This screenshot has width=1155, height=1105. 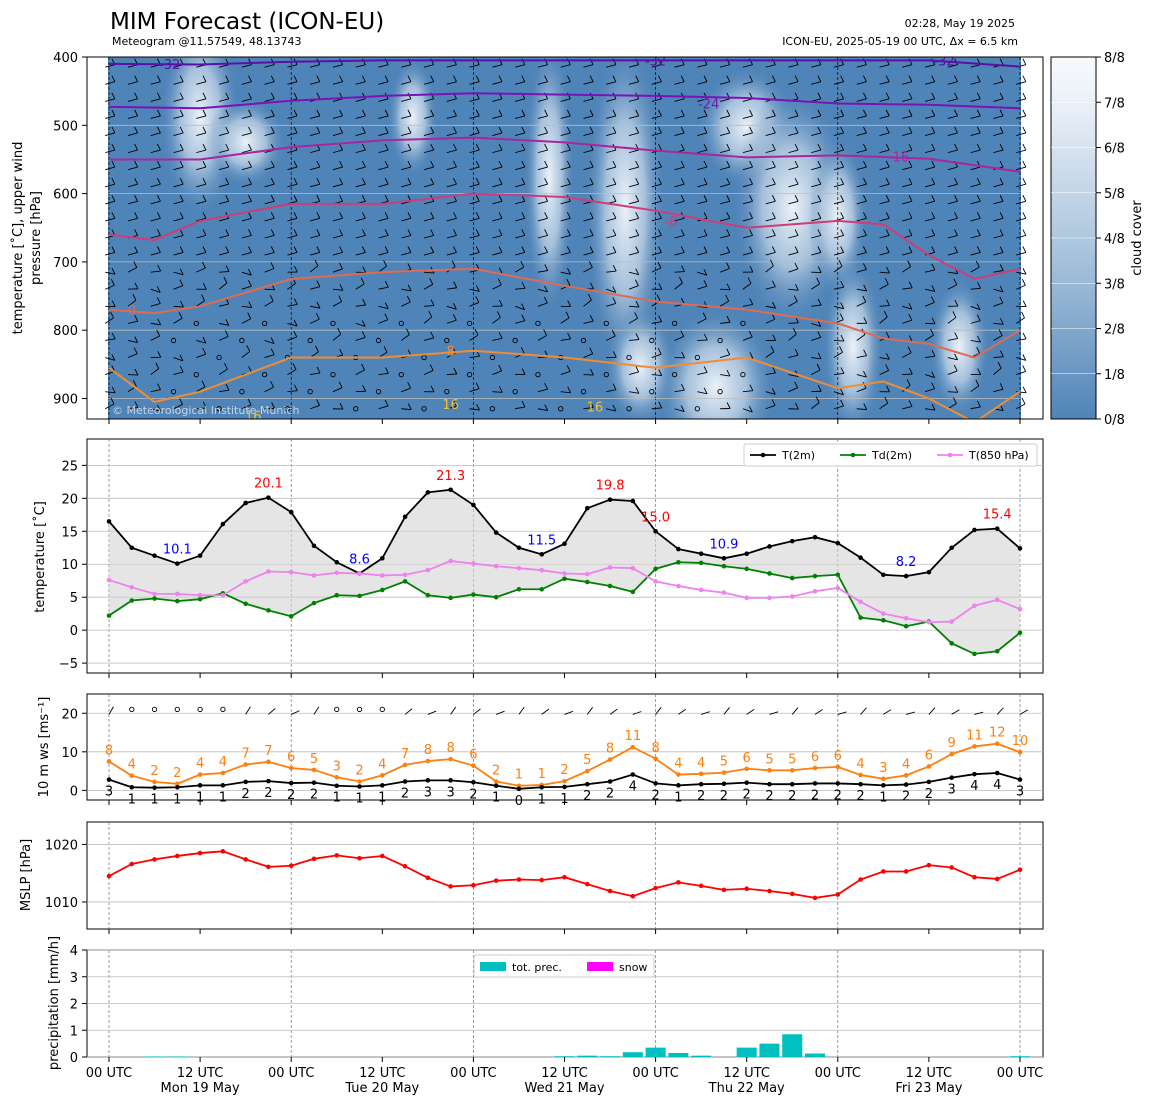 I want to click on panel-pressure-grid, so click(x=565, y=875).